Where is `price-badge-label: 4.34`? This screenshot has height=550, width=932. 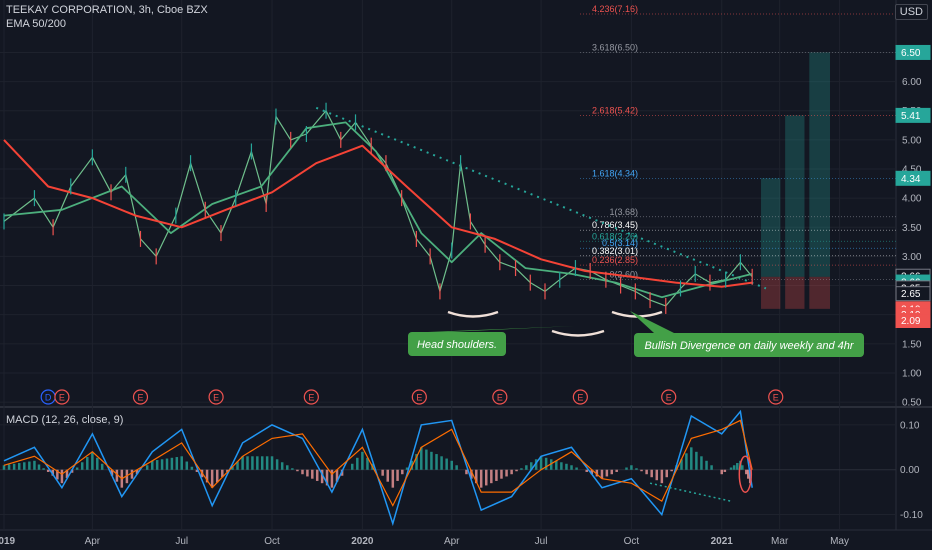 price-badge-label: 4.34 is located at coordinates (911, 179).